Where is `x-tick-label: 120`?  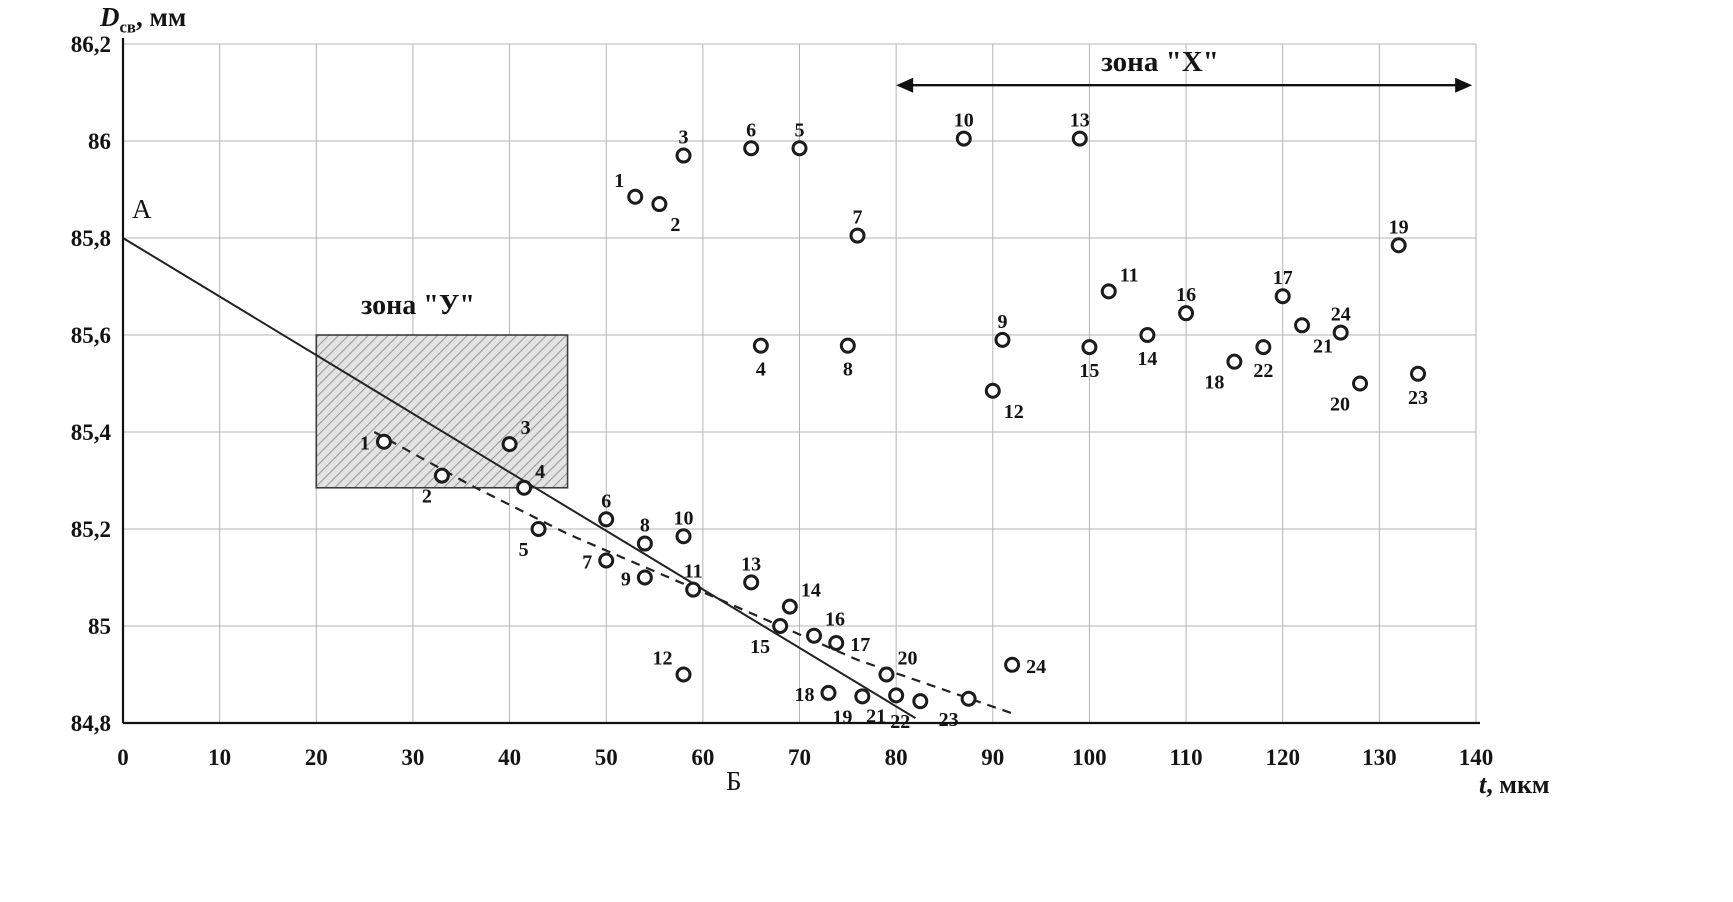
x-tick-label: 120 is located at coordinates (1282, 757).